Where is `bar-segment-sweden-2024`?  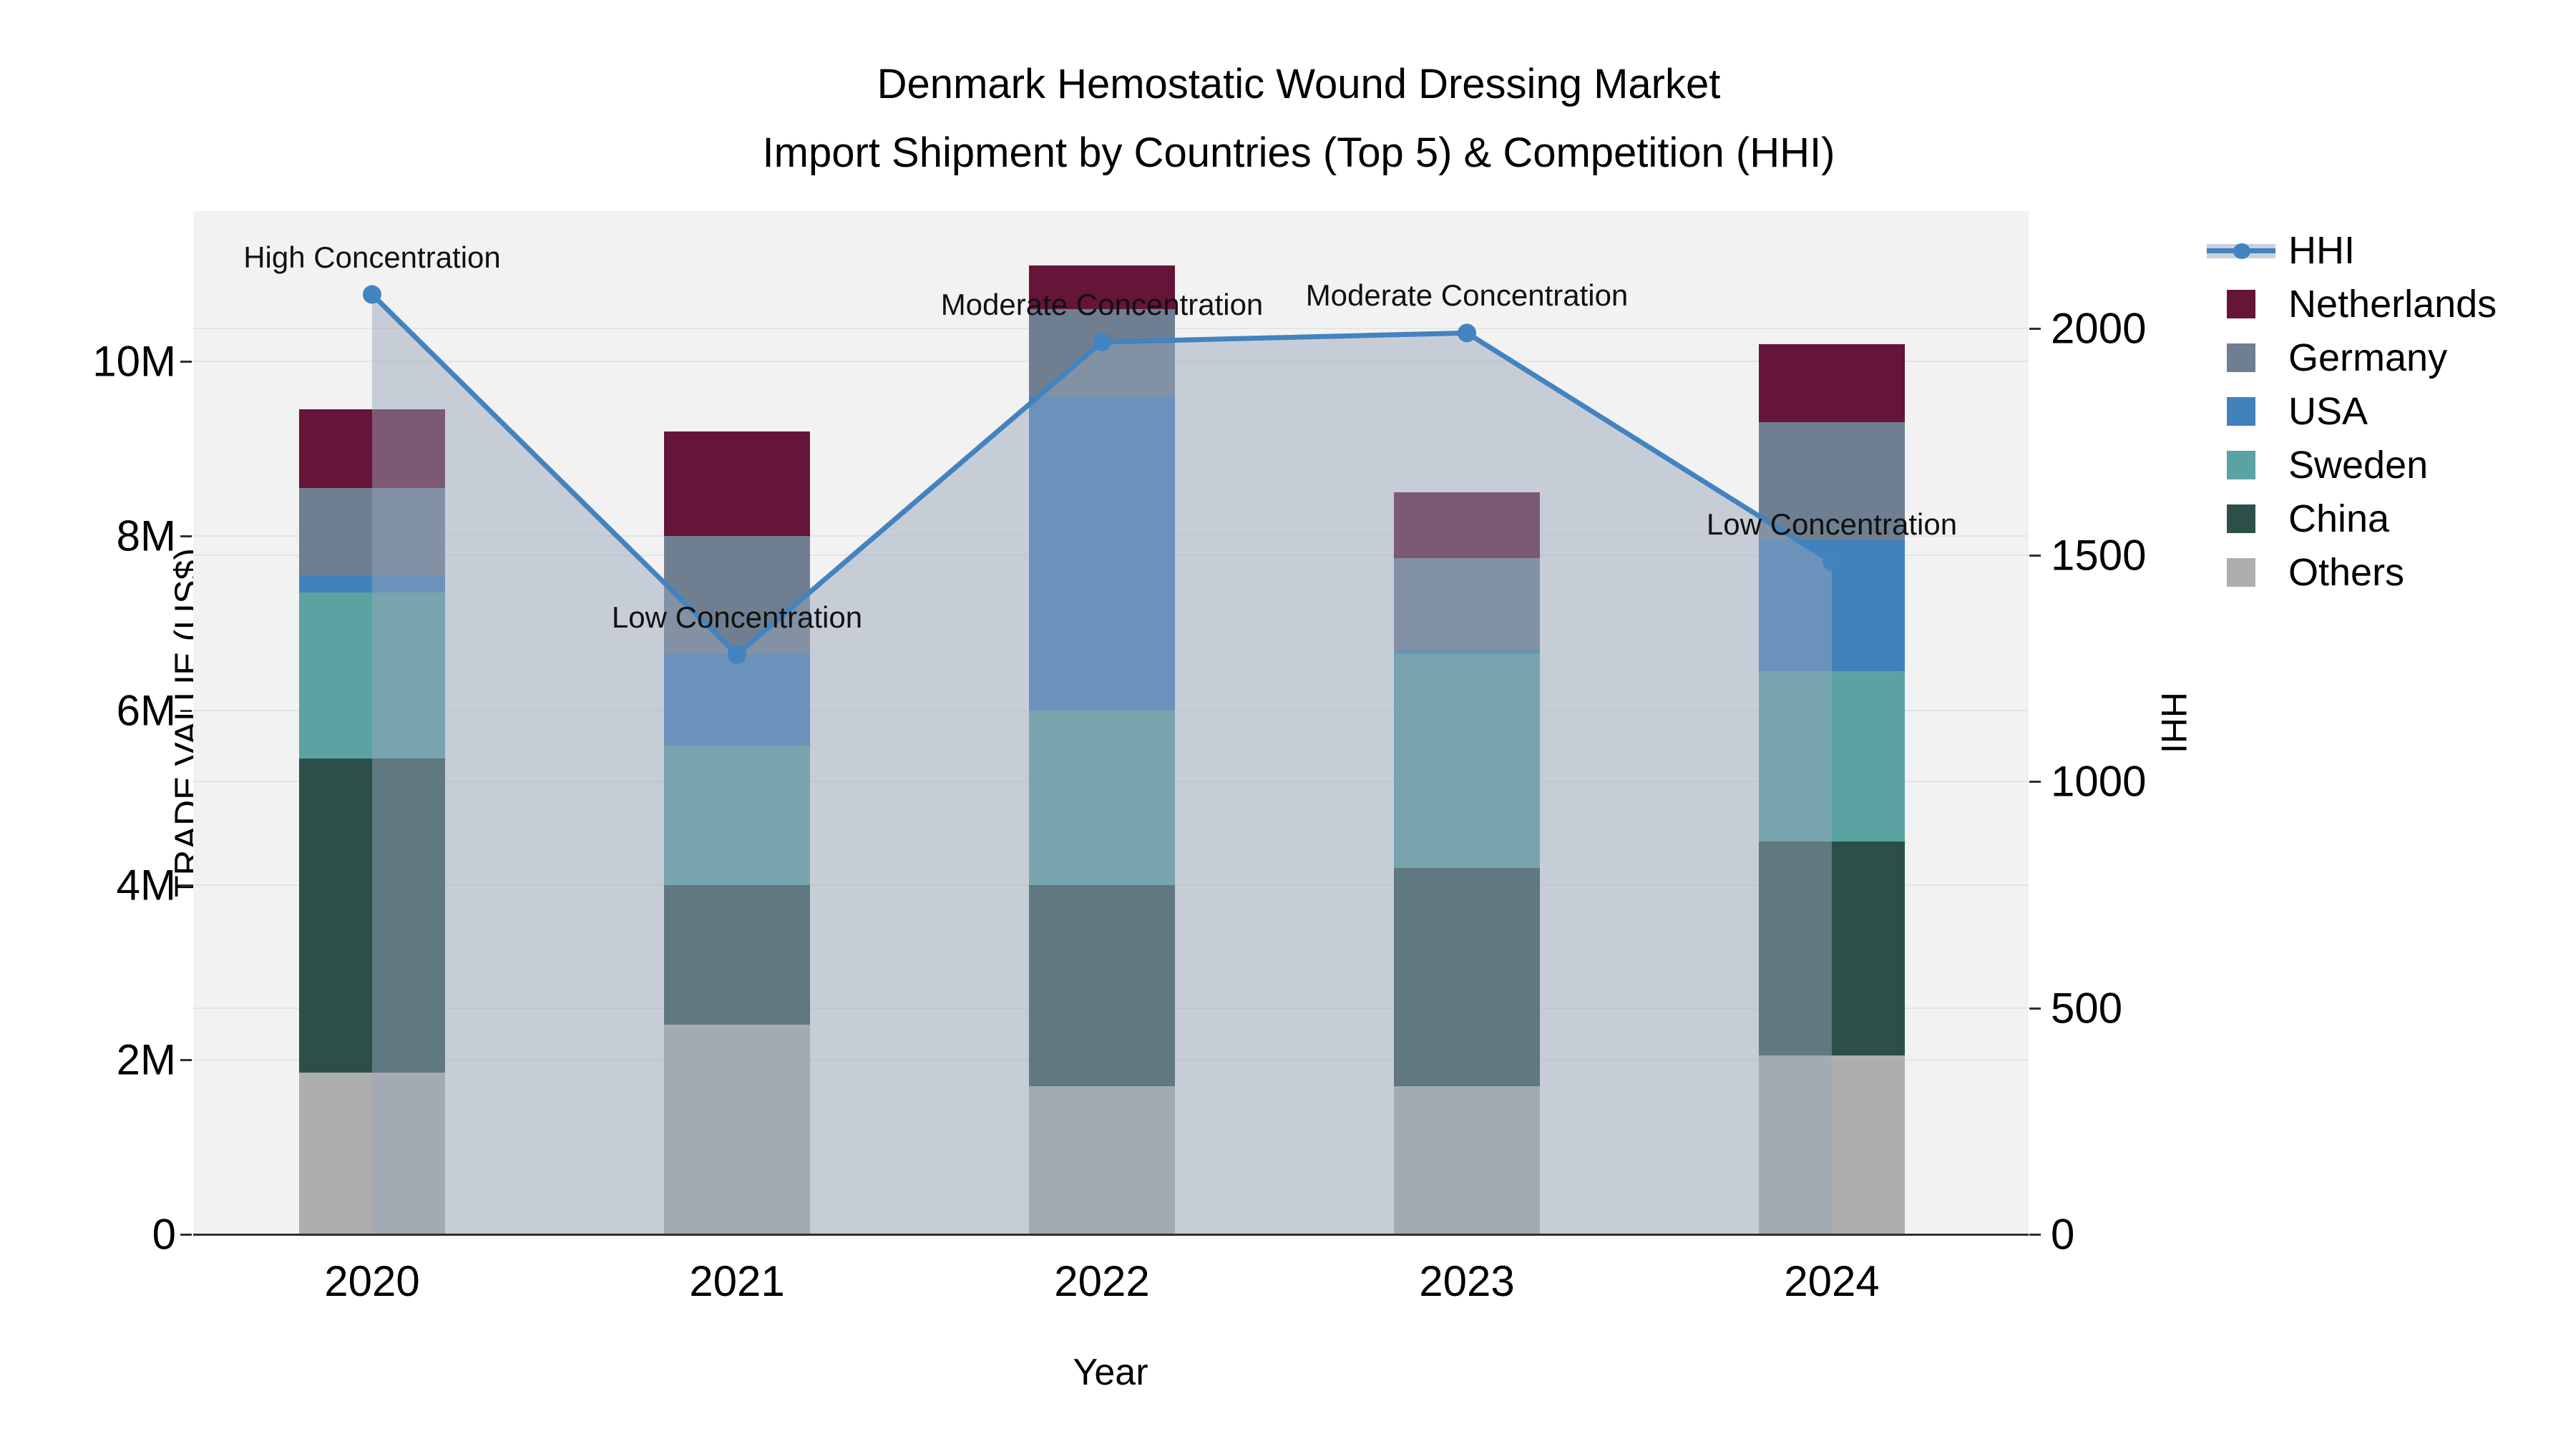 bar-segment-sweden-2024 is located at coordinates (1832, 756).